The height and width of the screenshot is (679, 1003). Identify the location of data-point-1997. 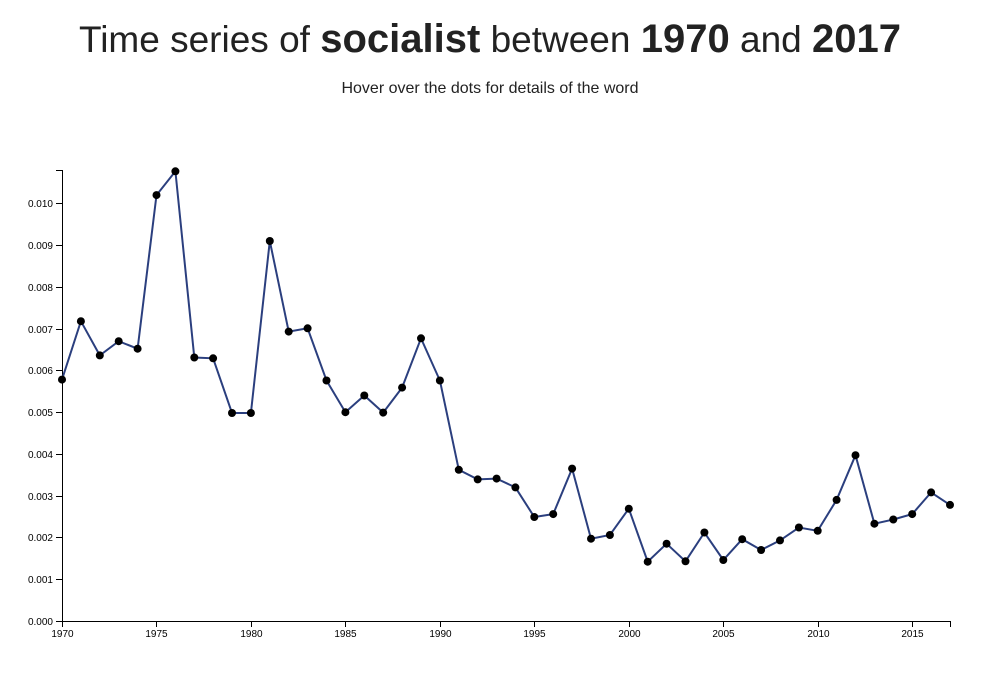
(572, 468).